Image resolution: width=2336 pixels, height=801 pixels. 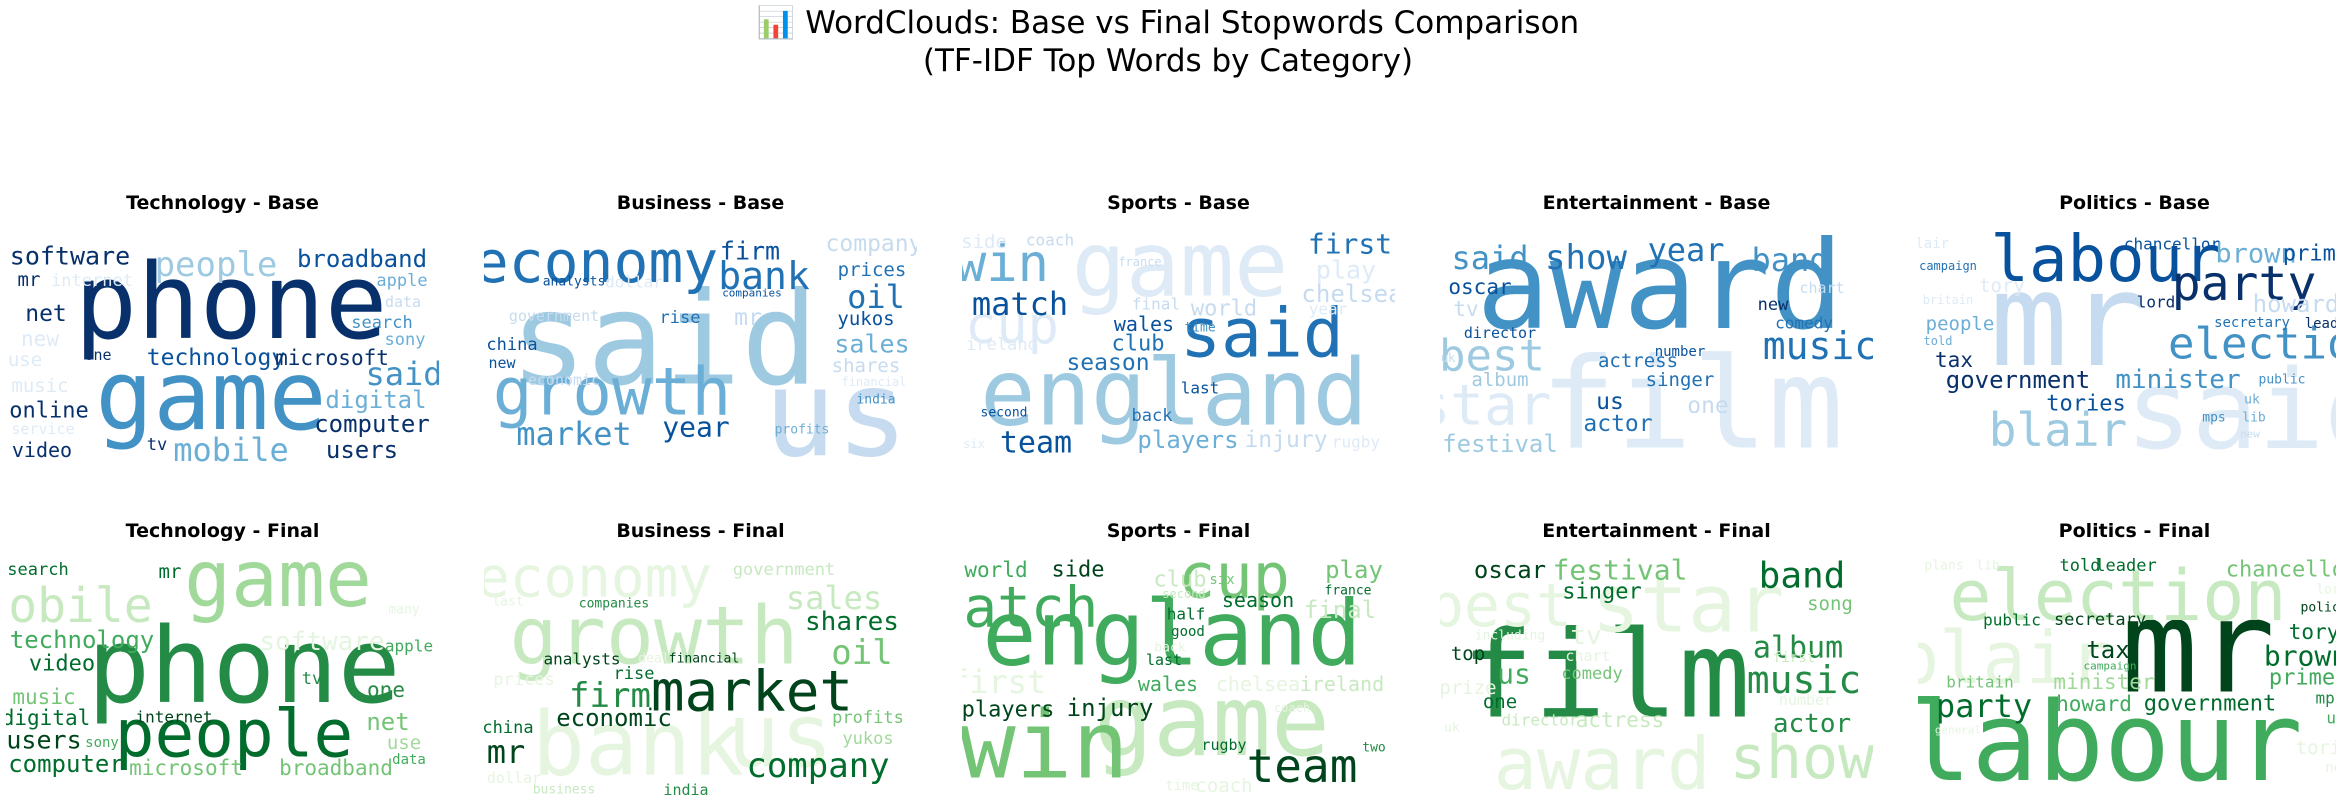 I want to click on word-technology: technology, so click(x=82, y=640).